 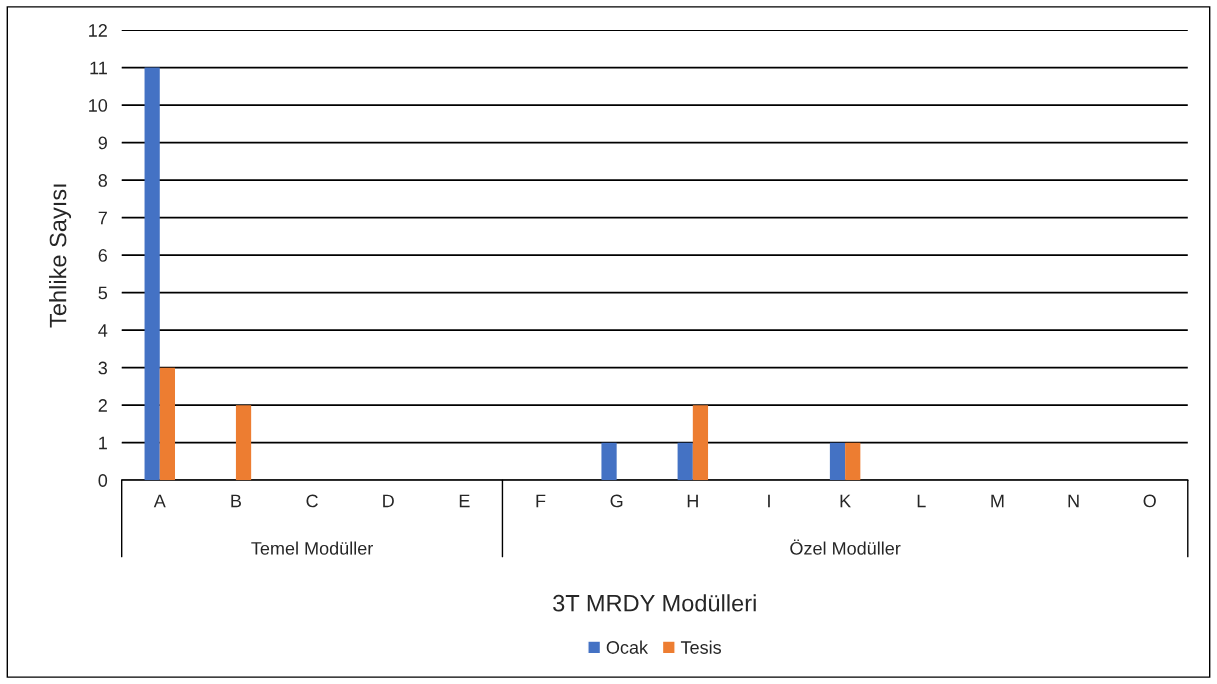 What do you see at coordinates (769, 501) in the screenshot?
I see `x-tick-label: I` at bounding box center [769, 501].